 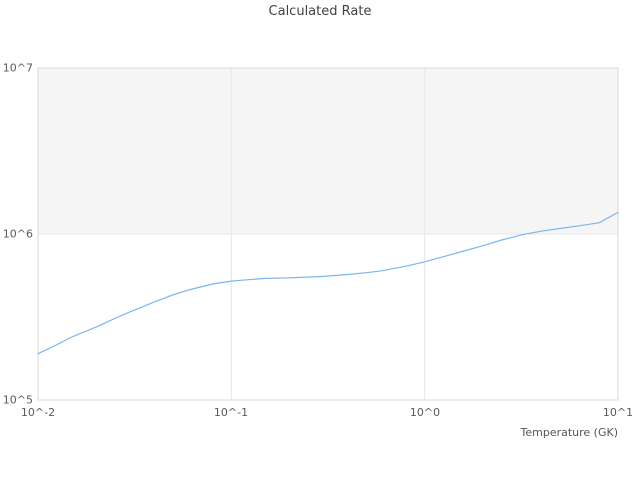 What do you see at coordinates (38, 412) in the screenshot?
I see `x-tick-label: 10^-2` at bounding box center [38, 412].